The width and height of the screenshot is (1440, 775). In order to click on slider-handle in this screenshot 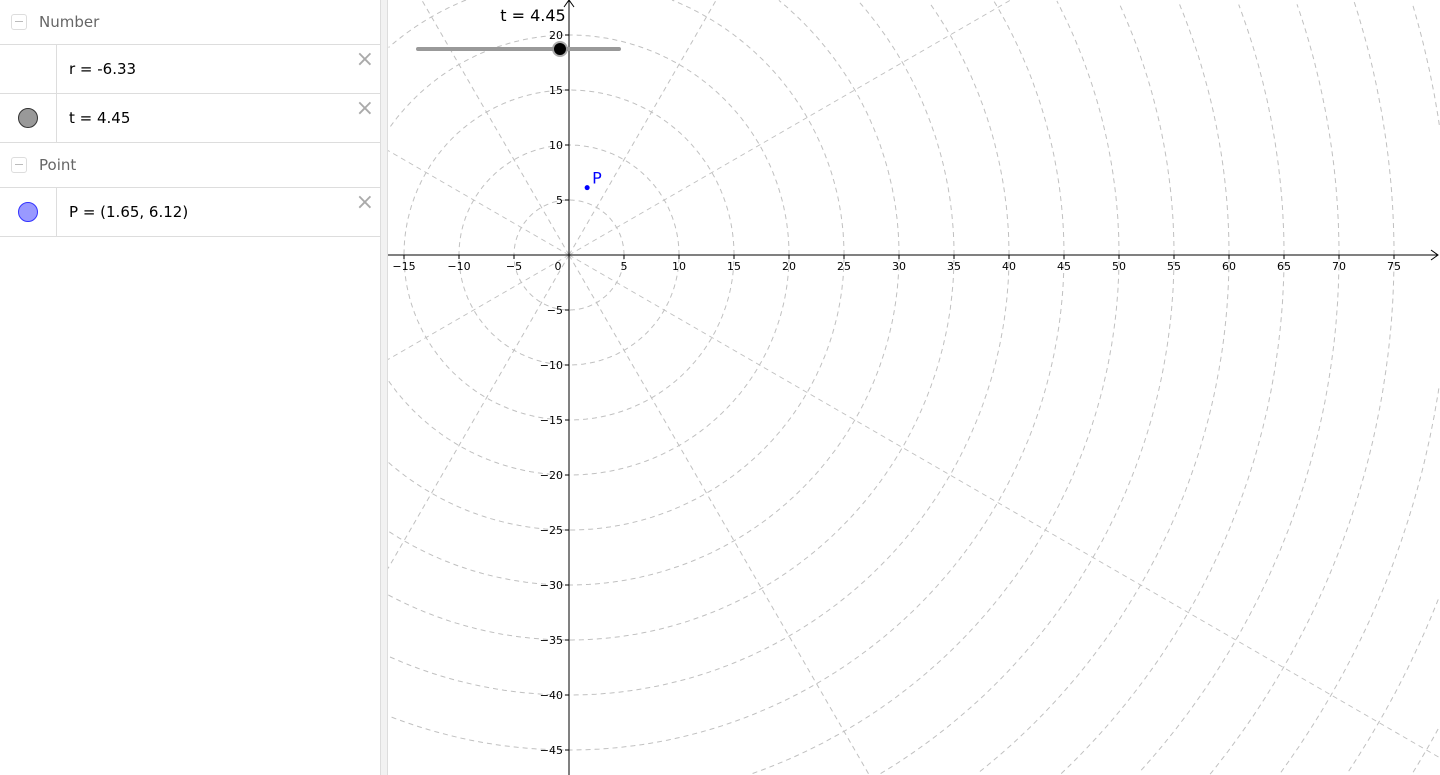, I will do `click(560, 49)`.